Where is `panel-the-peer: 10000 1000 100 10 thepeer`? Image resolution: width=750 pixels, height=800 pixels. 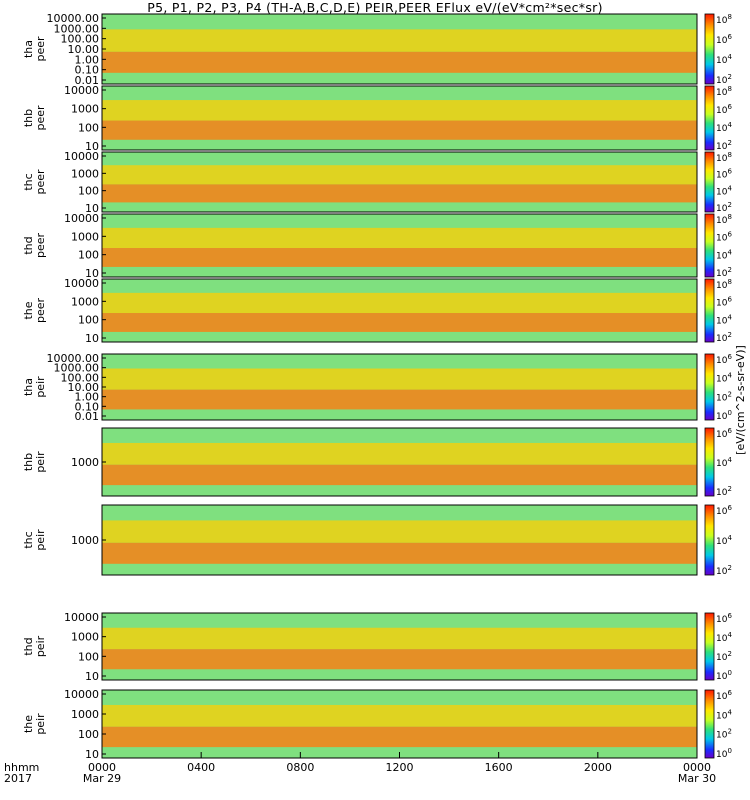 panel-the-peer: 10000 1000 100 10 thepeer is located at coordinates (368, 311).